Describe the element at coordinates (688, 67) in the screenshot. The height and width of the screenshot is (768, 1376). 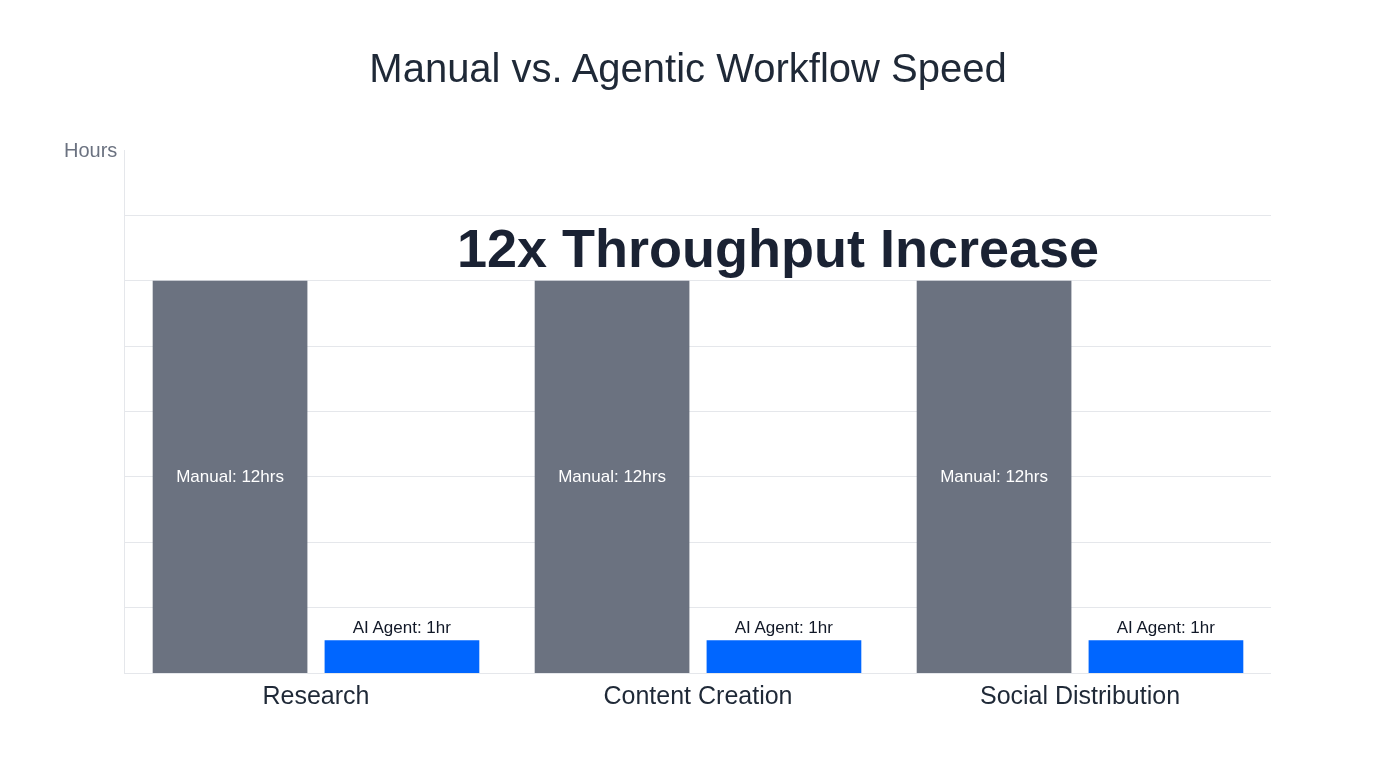
I see `chart-title: Manual vs. Agentic Workflow Speed` at that location.